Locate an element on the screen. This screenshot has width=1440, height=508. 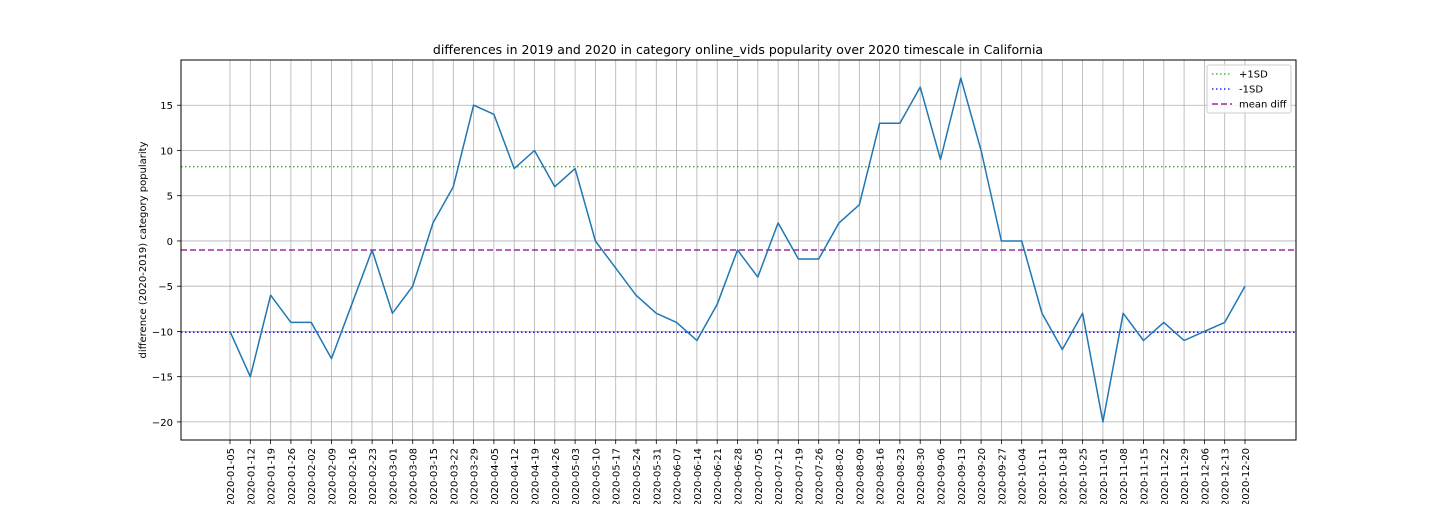
y-tick-label: −15 is located at coordinates (162, 378).